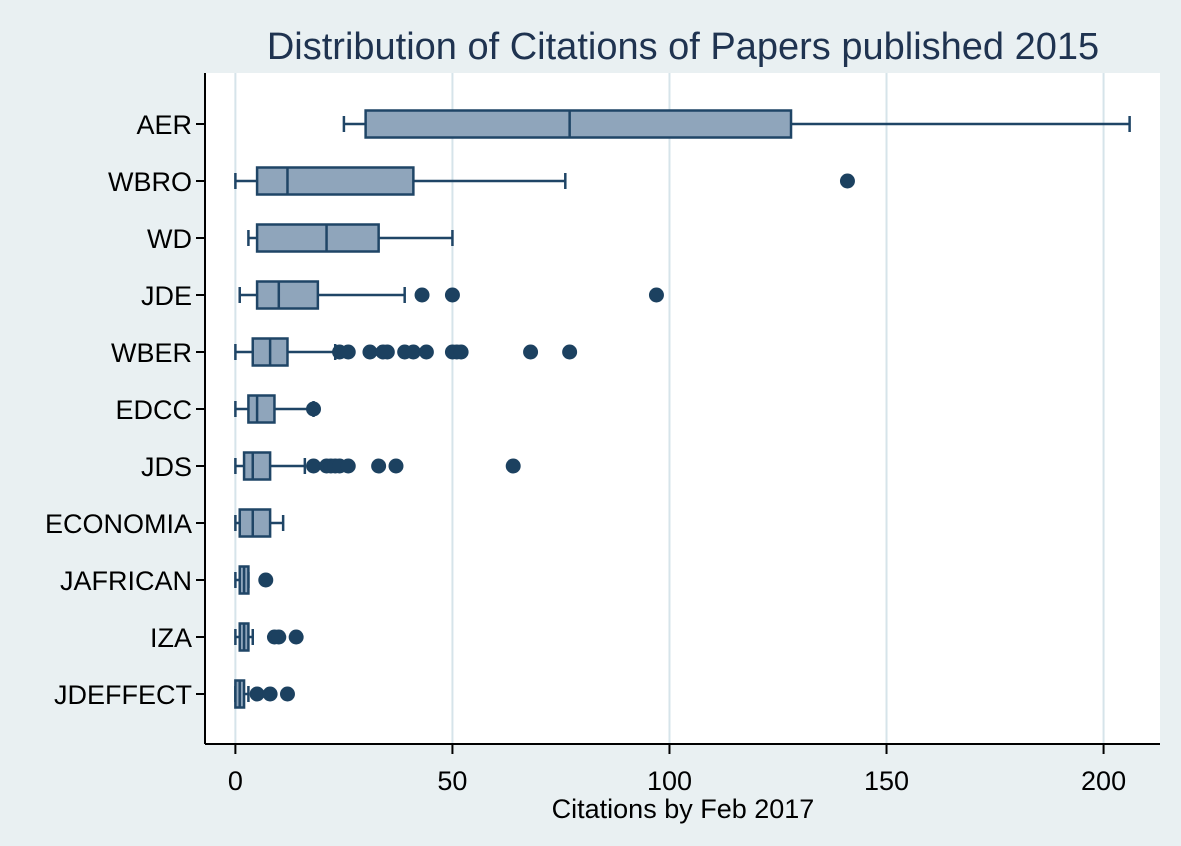 This screenshot has height=846, width=1181. What do you see at coordinates (150, 182) in the screenshot?
I see `category-label-wbro: WBRO` at bounding box center [150, 182].